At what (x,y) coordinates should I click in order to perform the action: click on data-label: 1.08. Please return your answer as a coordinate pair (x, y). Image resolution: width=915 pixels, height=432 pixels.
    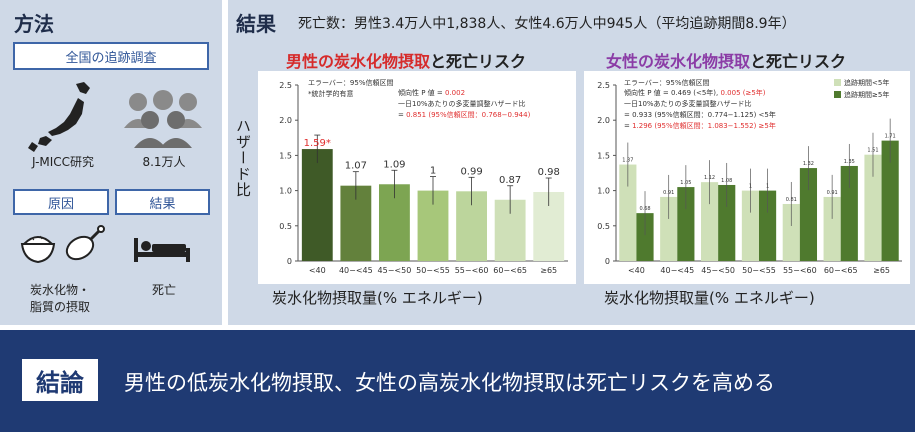
    Looking at the image, I should click on (726, 181).